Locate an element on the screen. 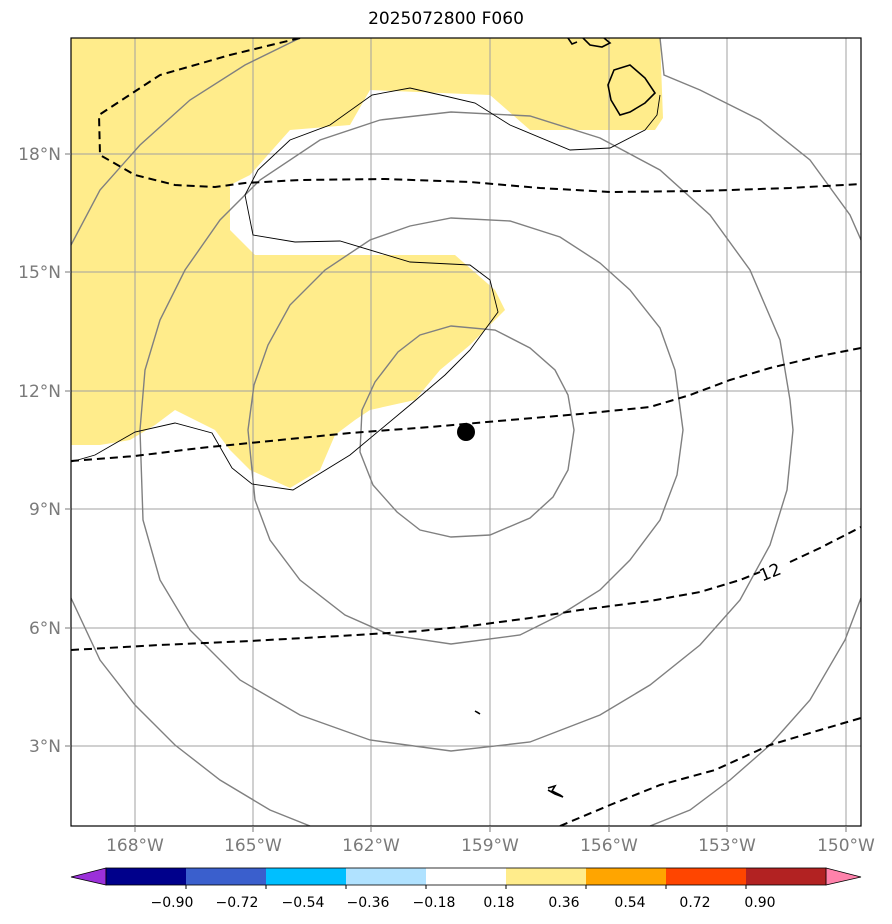 The height and width of the screenshot is (924, 892). colorbar-tick-label: −0.18 is located at coordinates (434, 903).